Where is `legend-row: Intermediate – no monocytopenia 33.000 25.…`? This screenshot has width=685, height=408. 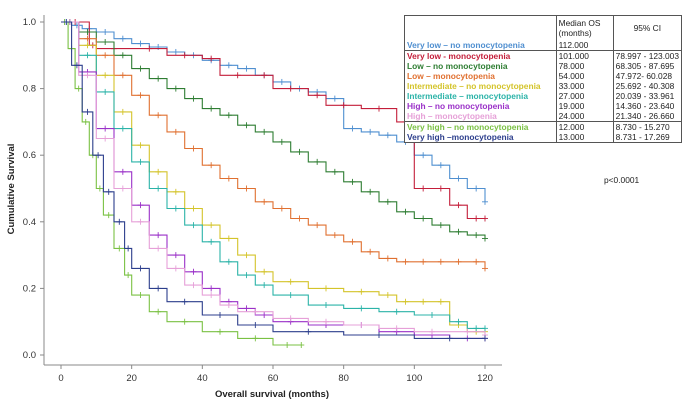
legend-row: Intermediate – no monocytopenia 33.000 25.… is located at coordinates (543, 86).